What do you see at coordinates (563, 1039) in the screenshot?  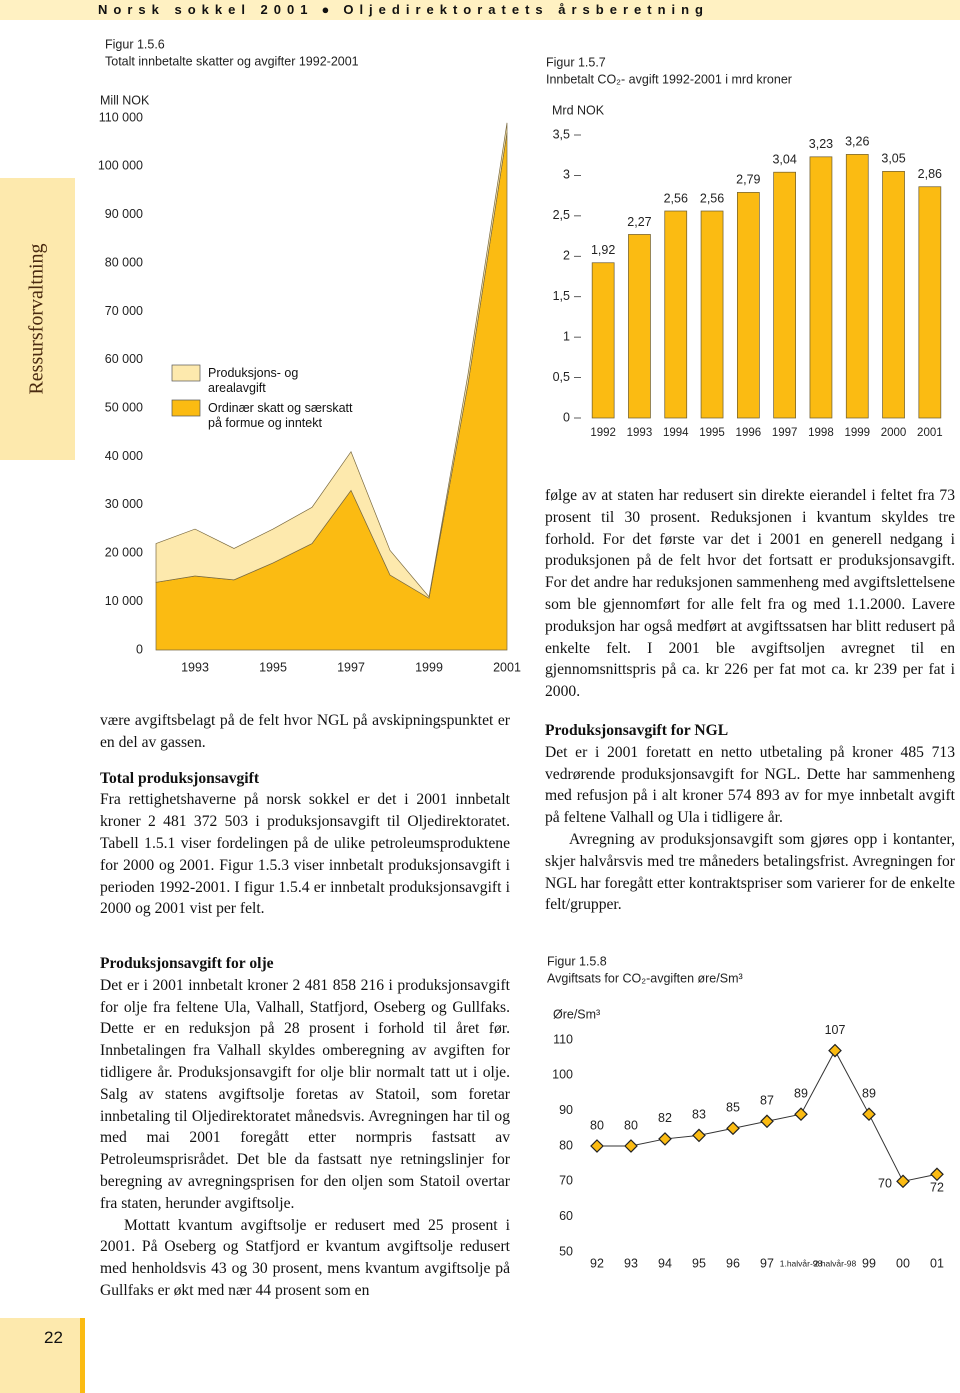 I see `y-tick-label: 110` at bounding box center [563, 1039].